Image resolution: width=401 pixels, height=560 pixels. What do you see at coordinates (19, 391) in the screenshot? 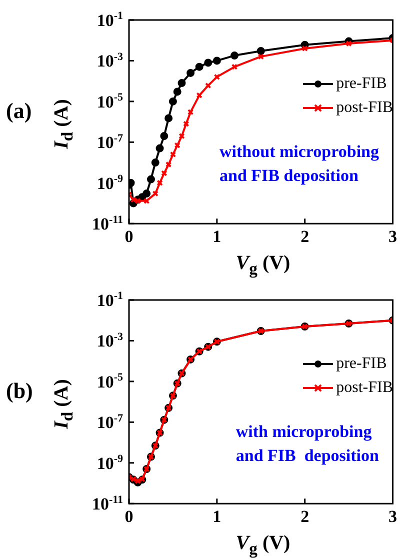
I see `text: (b)` at bounding box center [19, 391].